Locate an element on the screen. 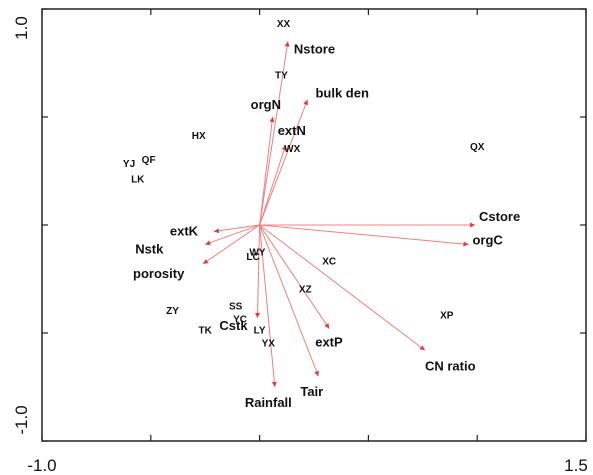 Image resolution: width=593 pixels, height=475 pixels. site-label: XZ is located at coordinates (305, 289).